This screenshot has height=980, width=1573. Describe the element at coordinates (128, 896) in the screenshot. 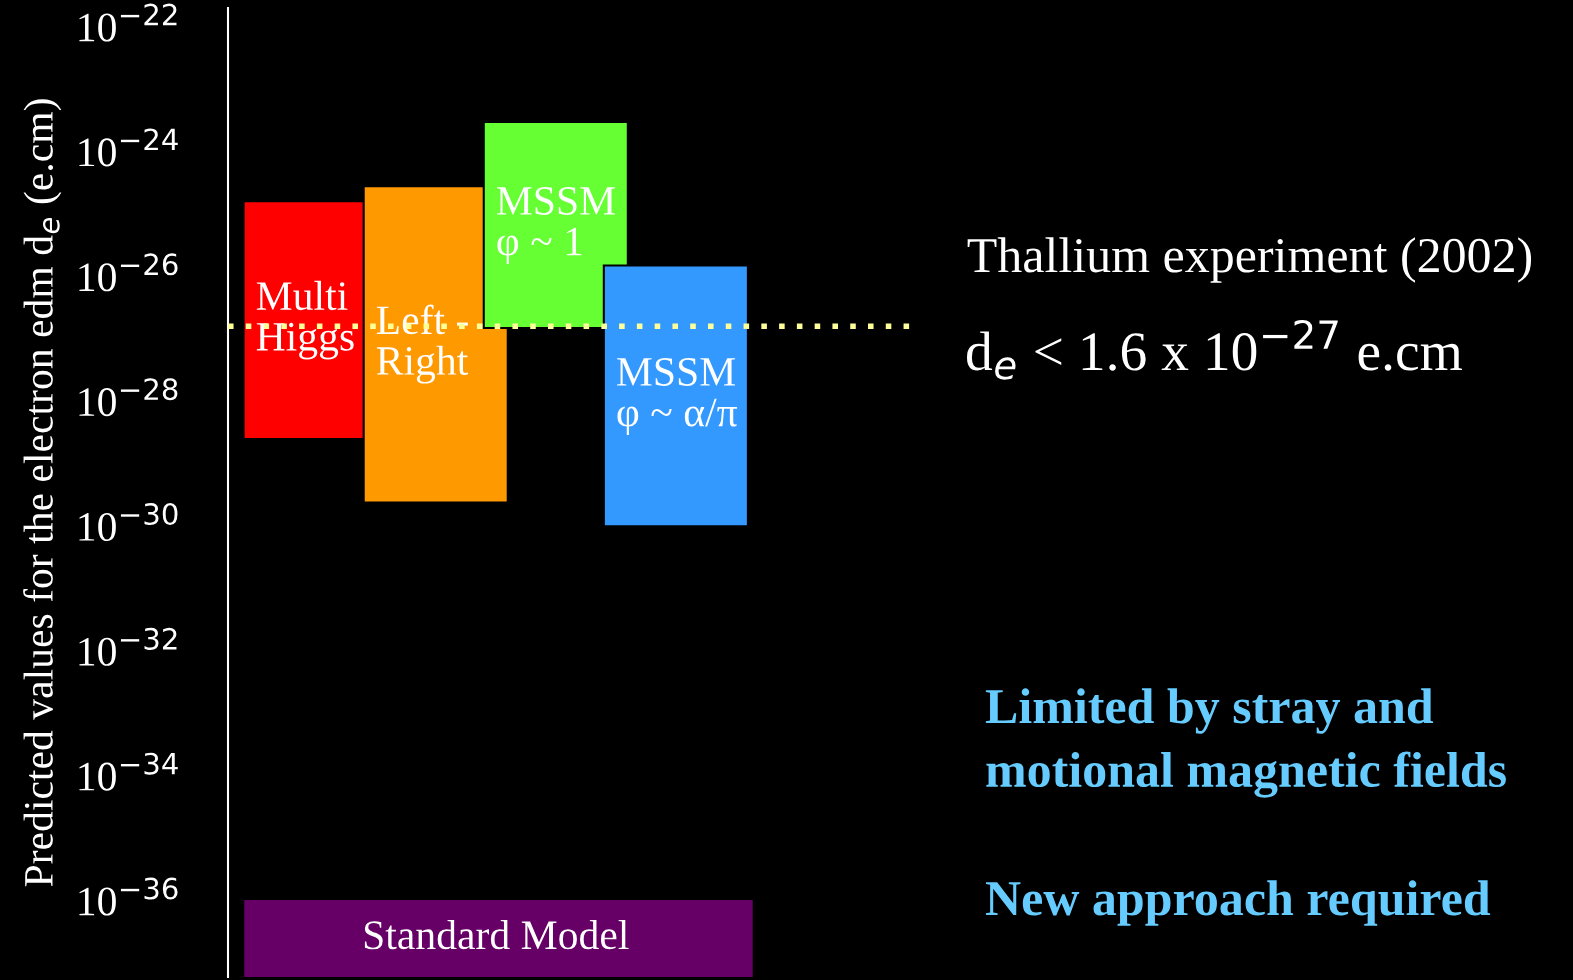

I see `y-tick-label: 10$^{−36}$` at that location.